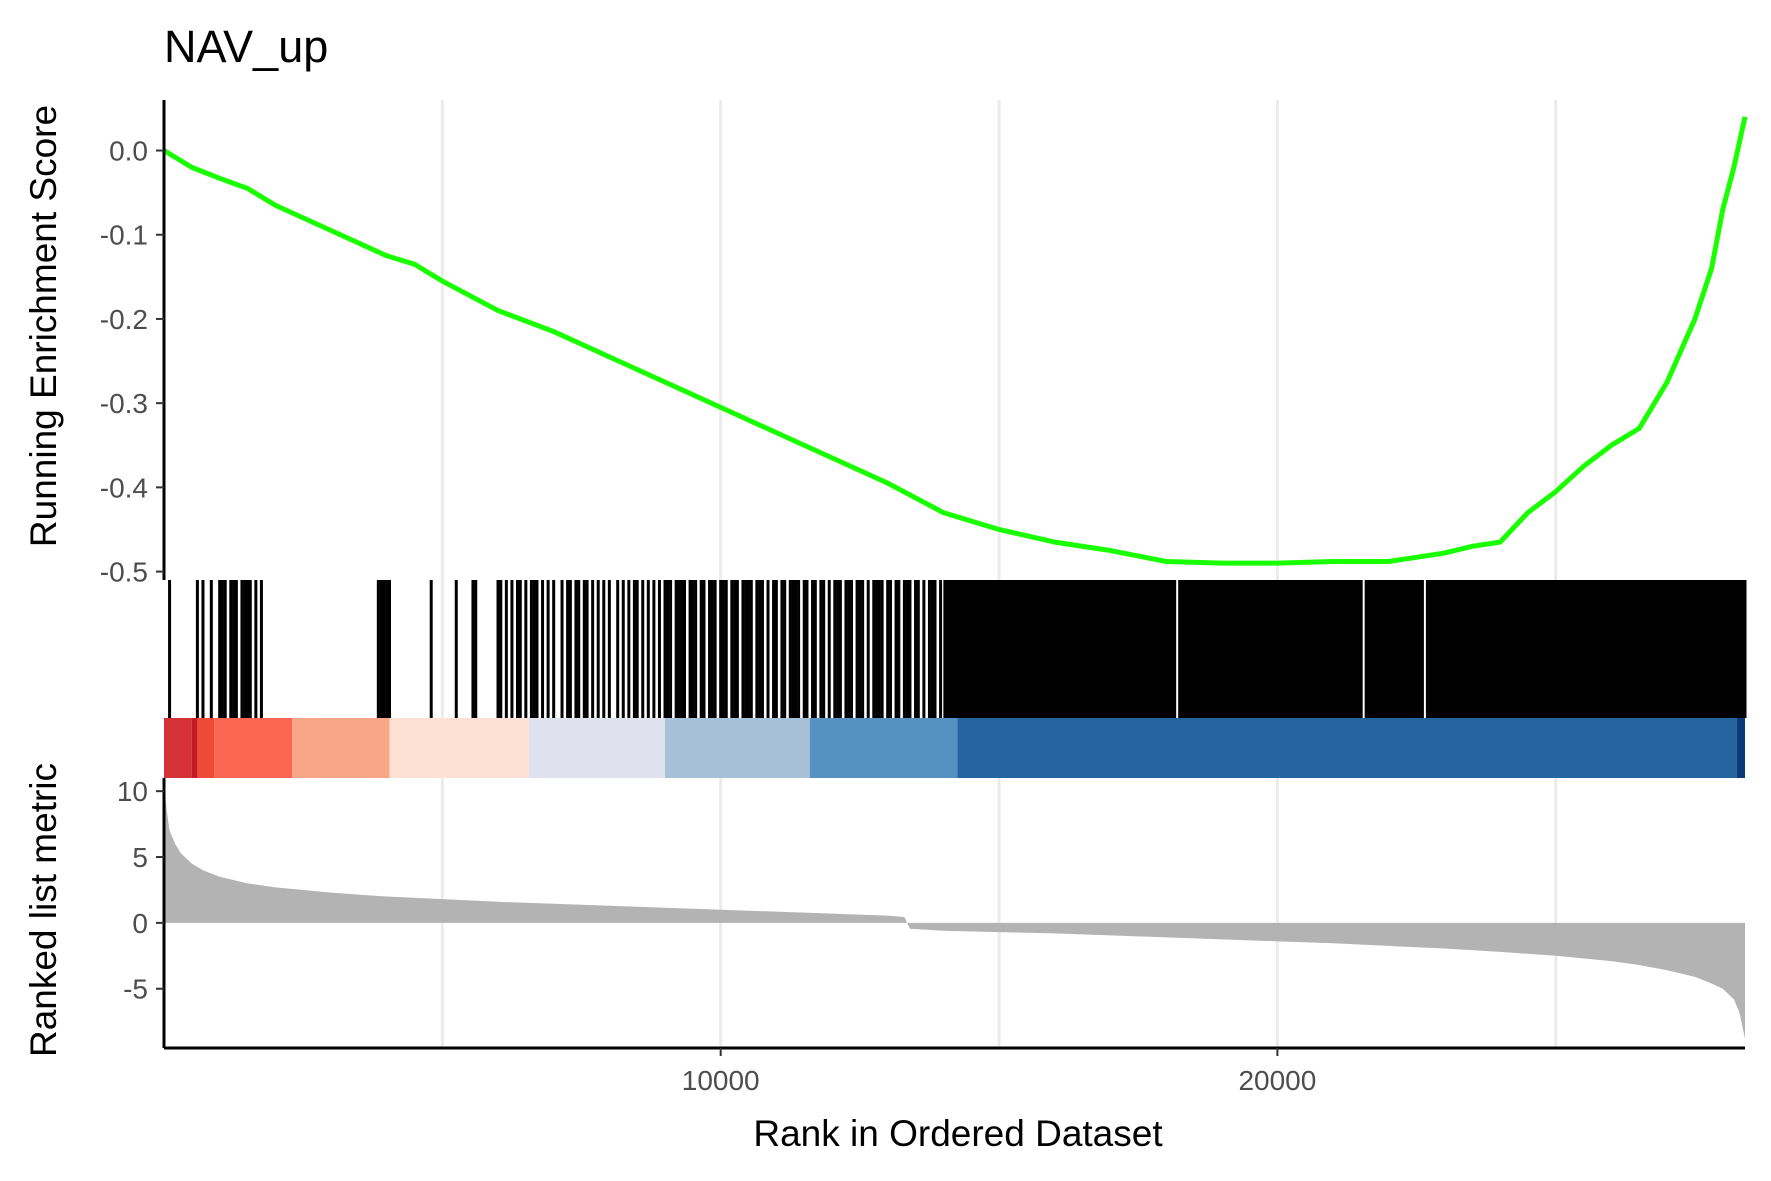  I want to click on gene-hits-panel, so click(957, 649).